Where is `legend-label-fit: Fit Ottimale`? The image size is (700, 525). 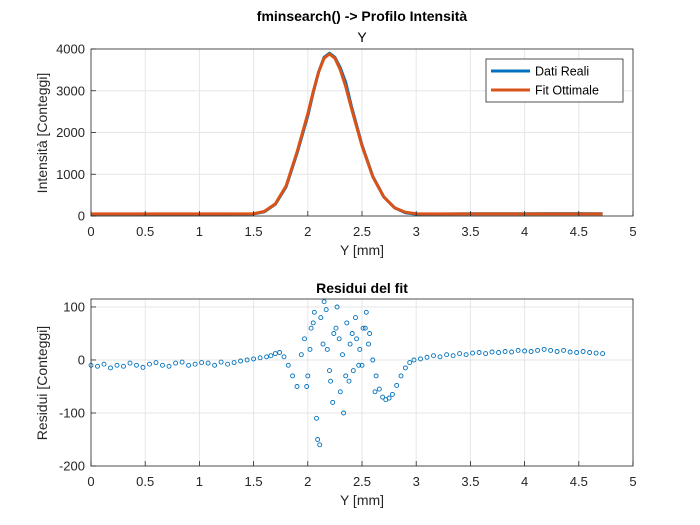
legend-label-fit: Fit Ottimale is located at coordinates (567, 91).